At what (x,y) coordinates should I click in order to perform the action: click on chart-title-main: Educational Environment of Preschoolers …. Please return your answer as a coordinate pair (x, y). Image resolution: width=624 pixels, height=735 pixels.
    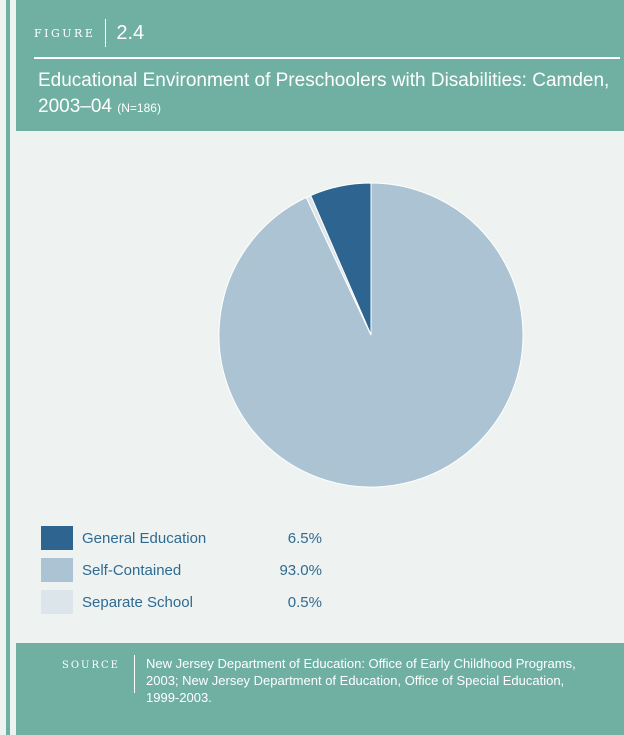
    Looking at the image, I should click on (324, 93).